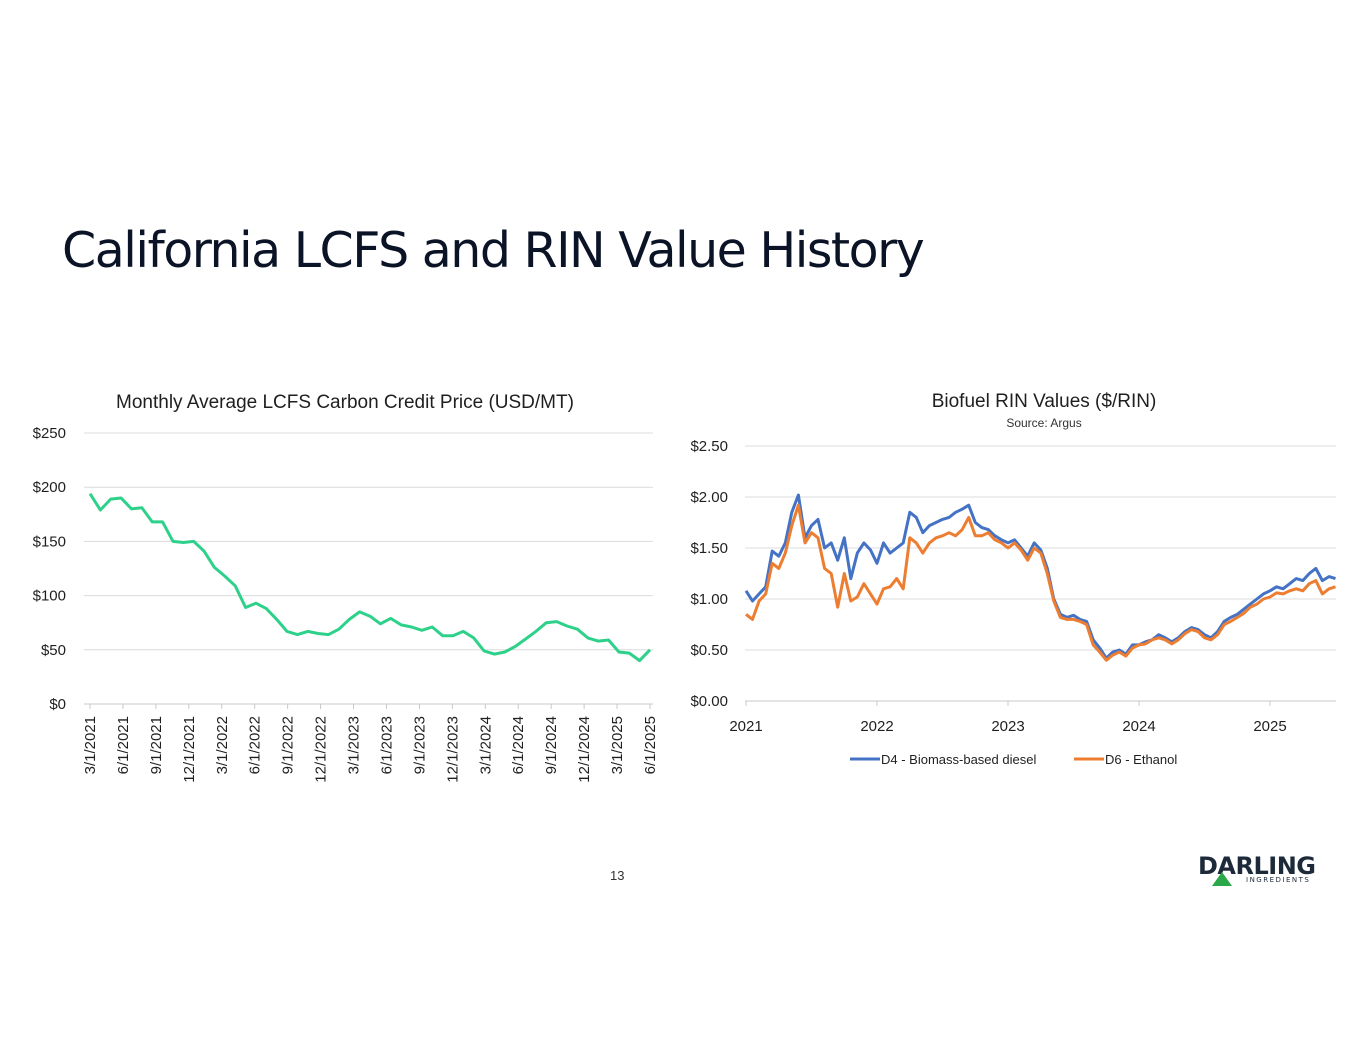 Image resolution: width=1365 pixels, height=1055 pixels. What do you see at coordinates (1138, 726) in the screenshot?
I see `rin-x-tick-label: 2024` at bounding box center [1138, 726].